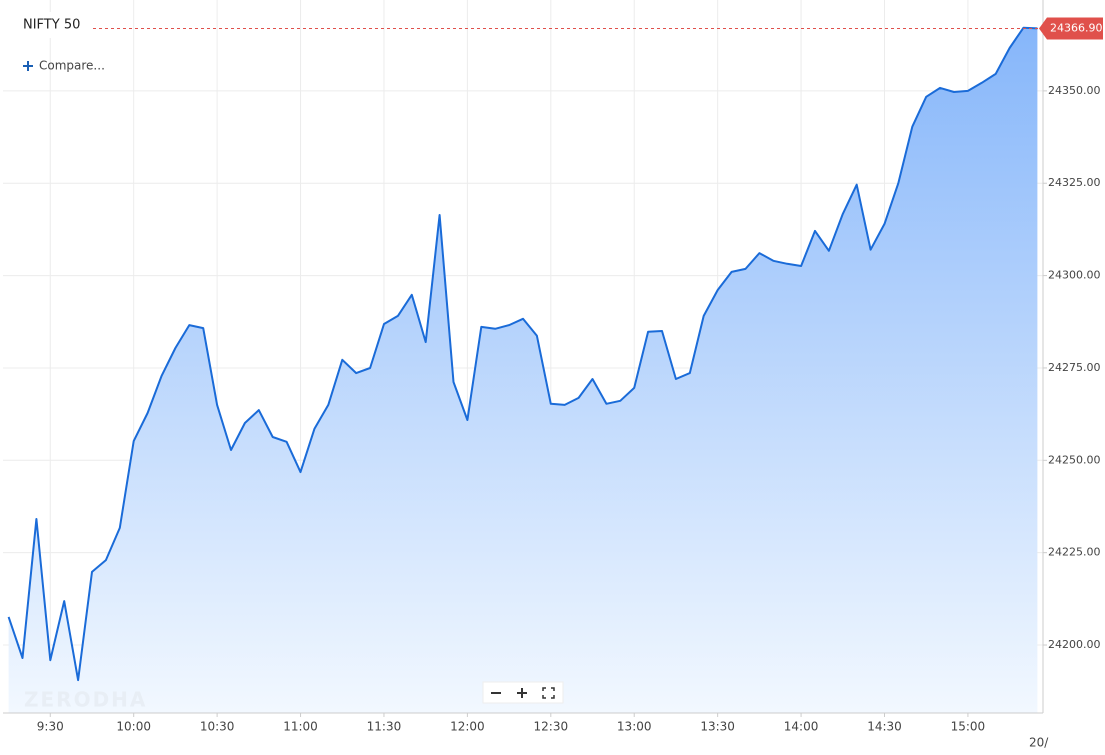  What do you see at coordinates (548, 693) in the screenshot?
I see `fullscreen` at bounding box center [548, 693].